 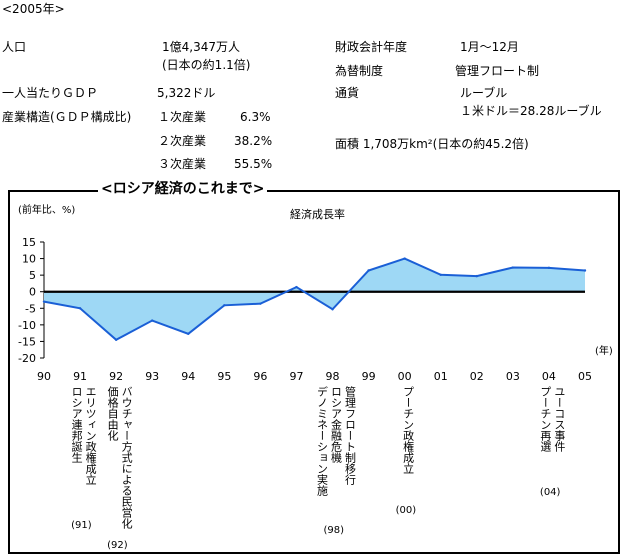 What do you see at coordinates (350, 435) in the screenshot?
I see `event-text: 管理フロート制移行` at bounding box center [350, 435].